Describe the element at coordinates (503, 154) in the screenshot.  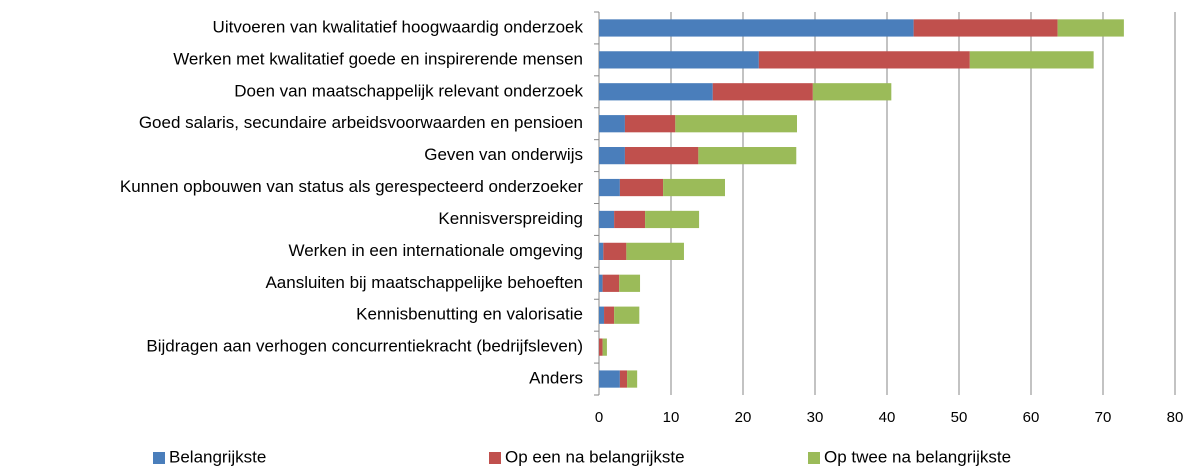
I see `y-tick-label: Geven van onderwijs` at that location.